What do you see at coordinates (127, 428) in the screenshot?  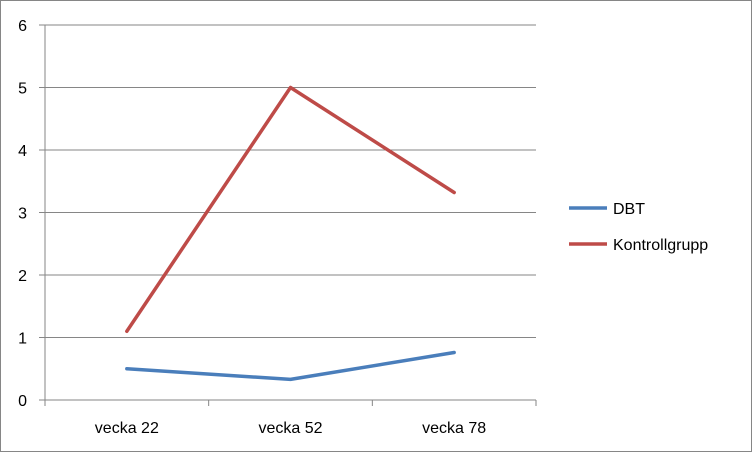 I see `x-tick-label: vecka 22` at bounding box center [127, 428].